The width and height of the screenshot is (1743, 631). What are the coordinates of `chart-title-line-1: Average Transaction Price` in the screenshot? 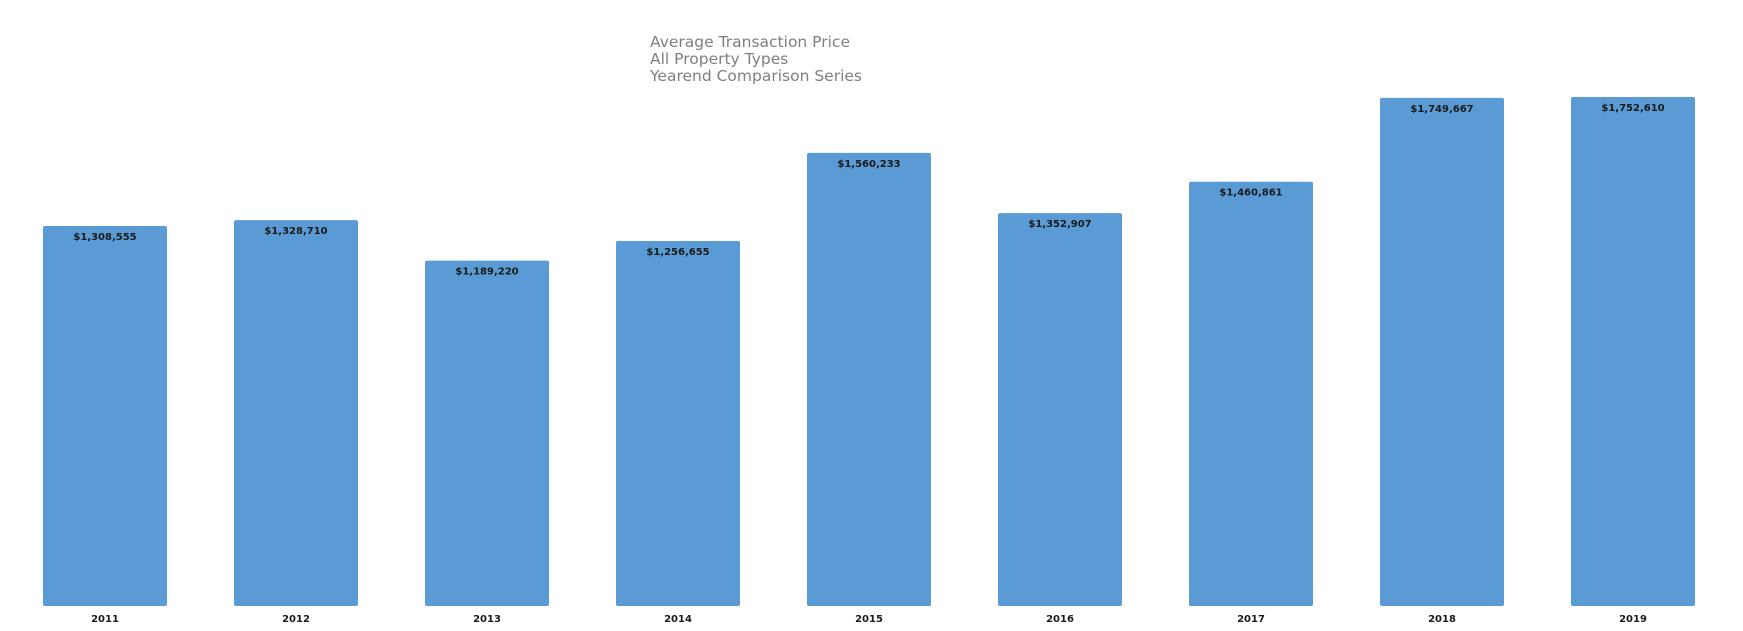 It's located at (750, 42).